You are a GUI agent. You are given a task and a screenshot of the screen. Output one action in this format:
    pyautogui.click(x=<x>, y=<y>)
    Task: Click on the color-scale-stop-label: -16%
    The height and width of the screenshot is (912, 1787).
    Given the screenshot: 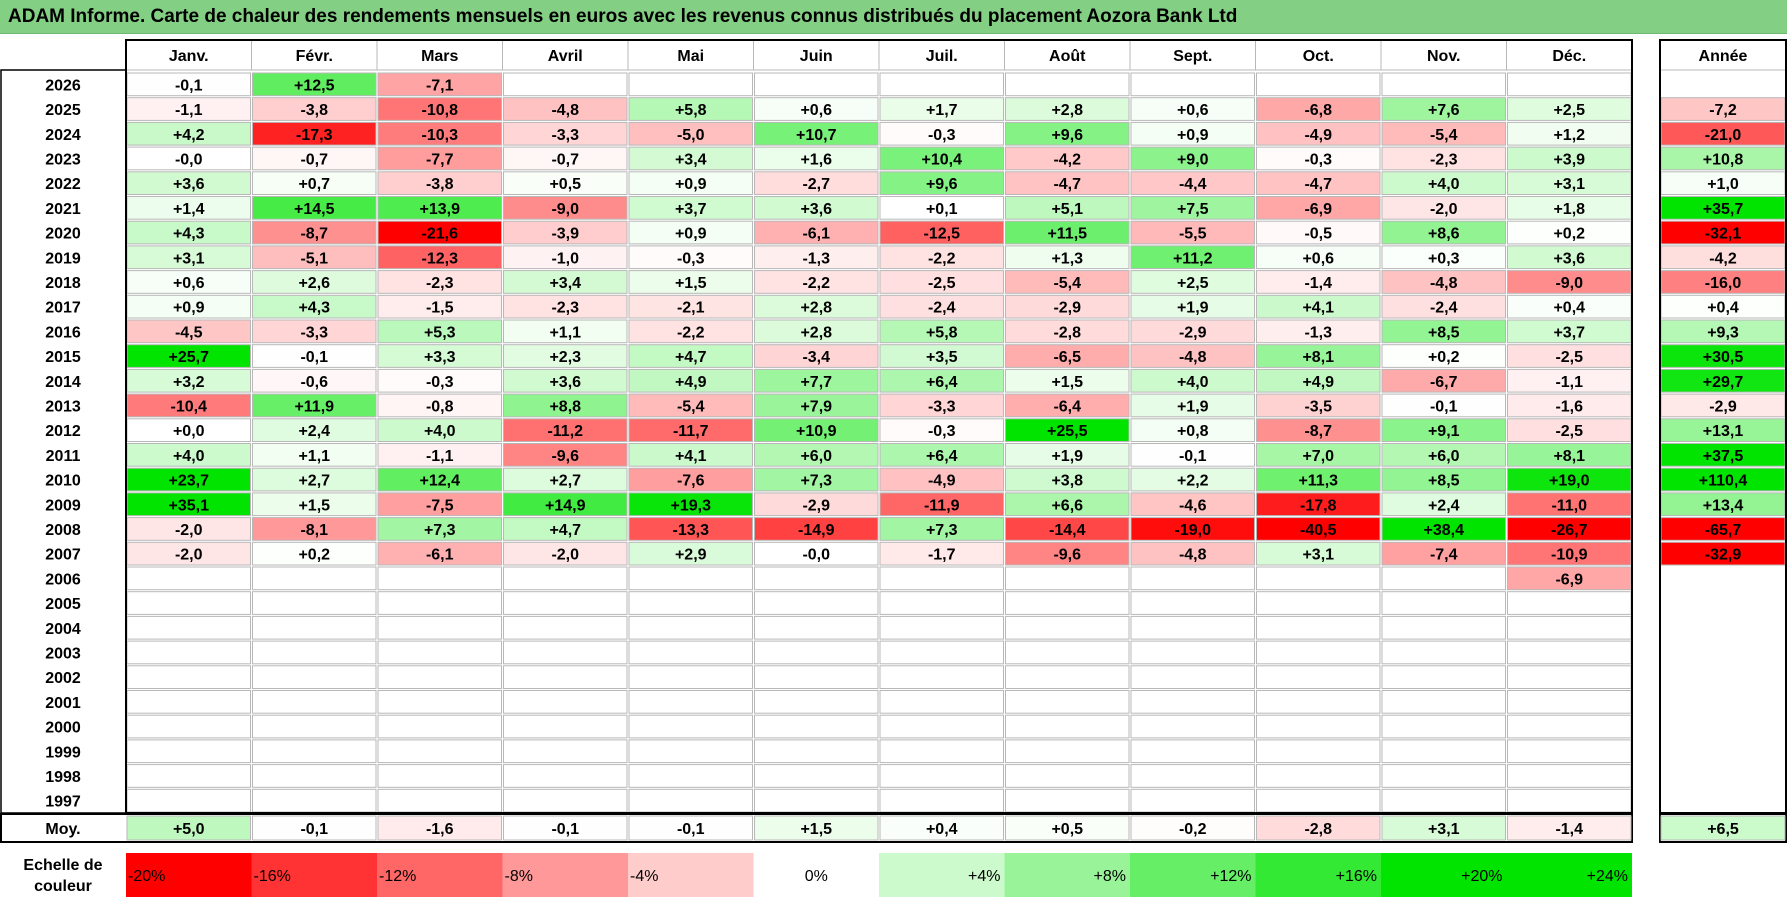 What is the action you would take?
    pyautogui.click(x=272, y=876)
    